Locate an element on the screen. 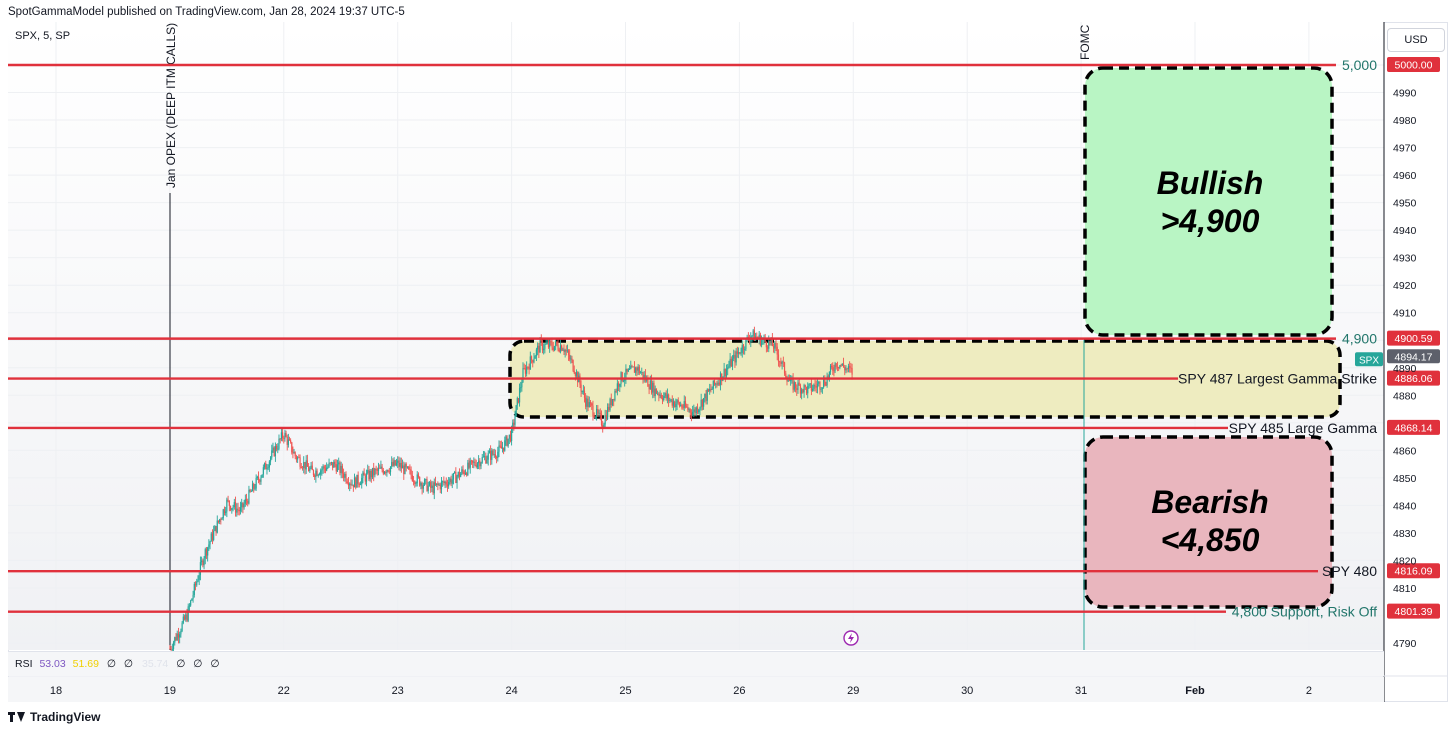  y-tick-label: 4860 is located at coordinates (1405, 451).